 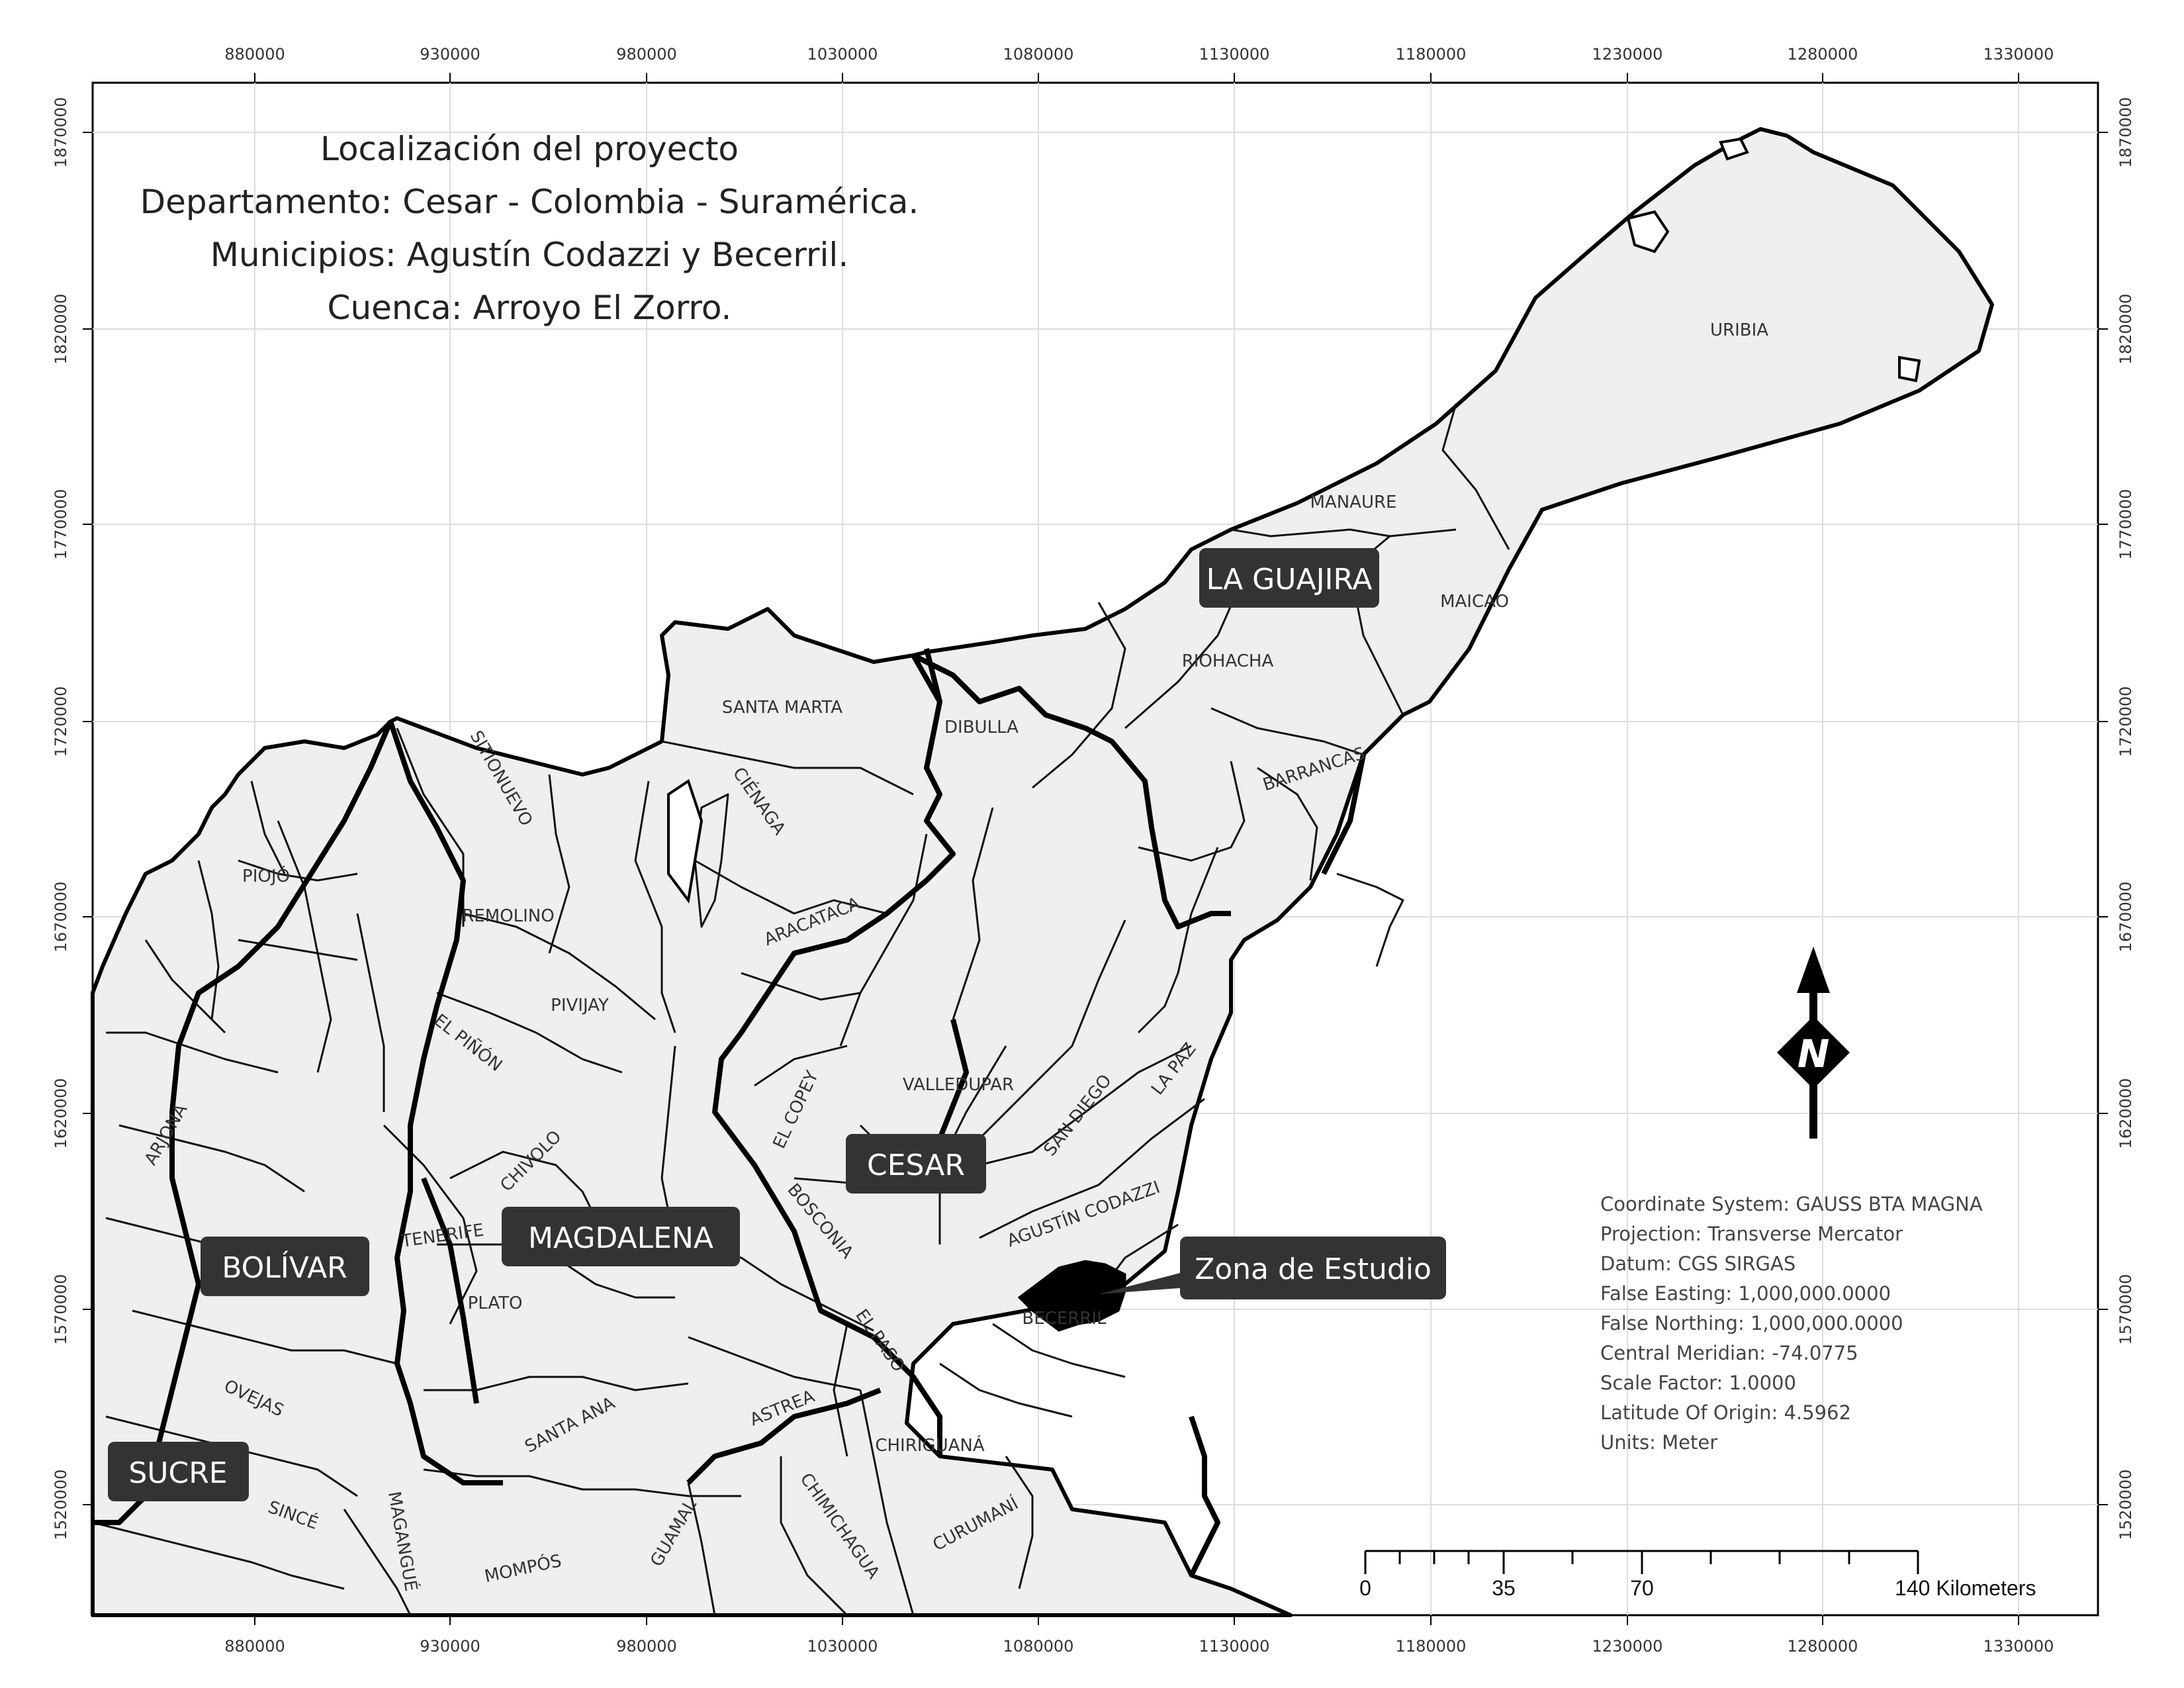 I want to click on scale-bar-labels: 0 35 70 140 Kilometers, so click(x=1698, y=1588).